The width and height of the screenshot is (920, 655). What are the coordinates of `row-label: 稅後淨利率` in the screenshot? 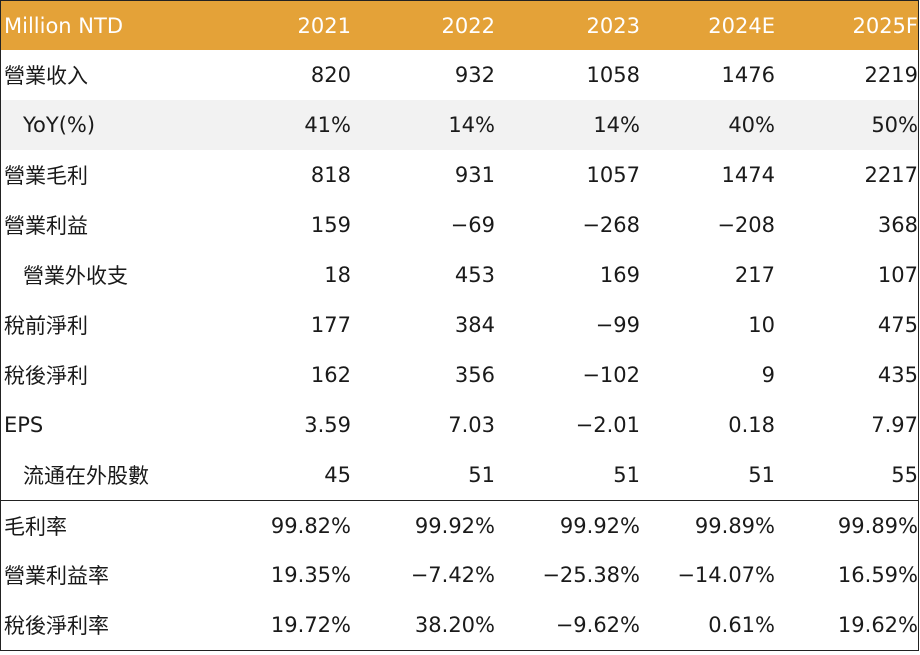 It's located at (56, 626).